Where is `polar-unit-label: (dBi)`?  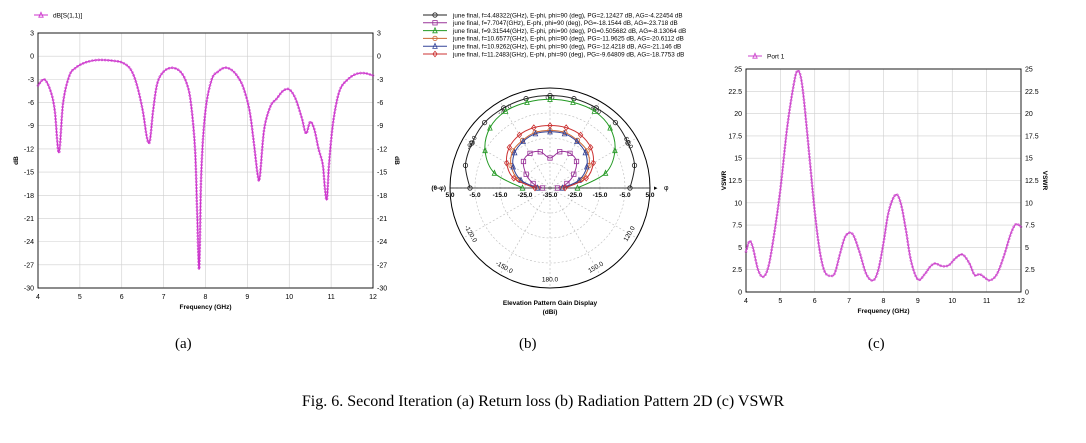 polar-unit-label: (dBi) is located at coordinates (550, 312).